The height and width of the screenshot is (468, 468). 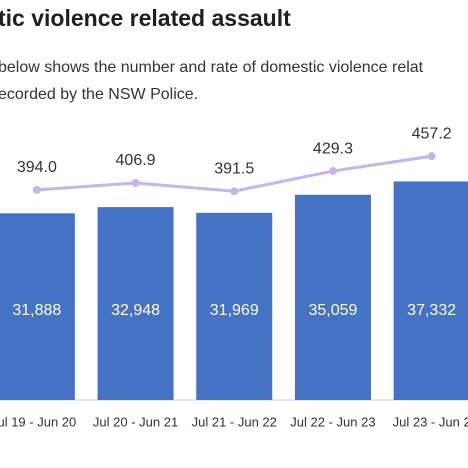 I want to click on line-value-label: 429.3, so click(x=333, y=148).